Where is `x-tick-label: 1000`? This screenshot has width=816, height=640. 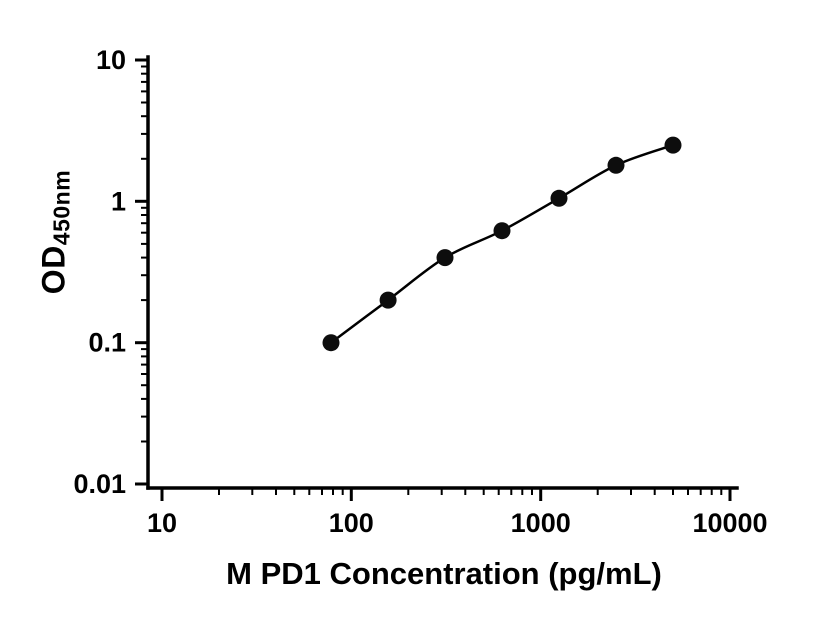
x-tick-label: 1000 is located at coordinates (541, 523).